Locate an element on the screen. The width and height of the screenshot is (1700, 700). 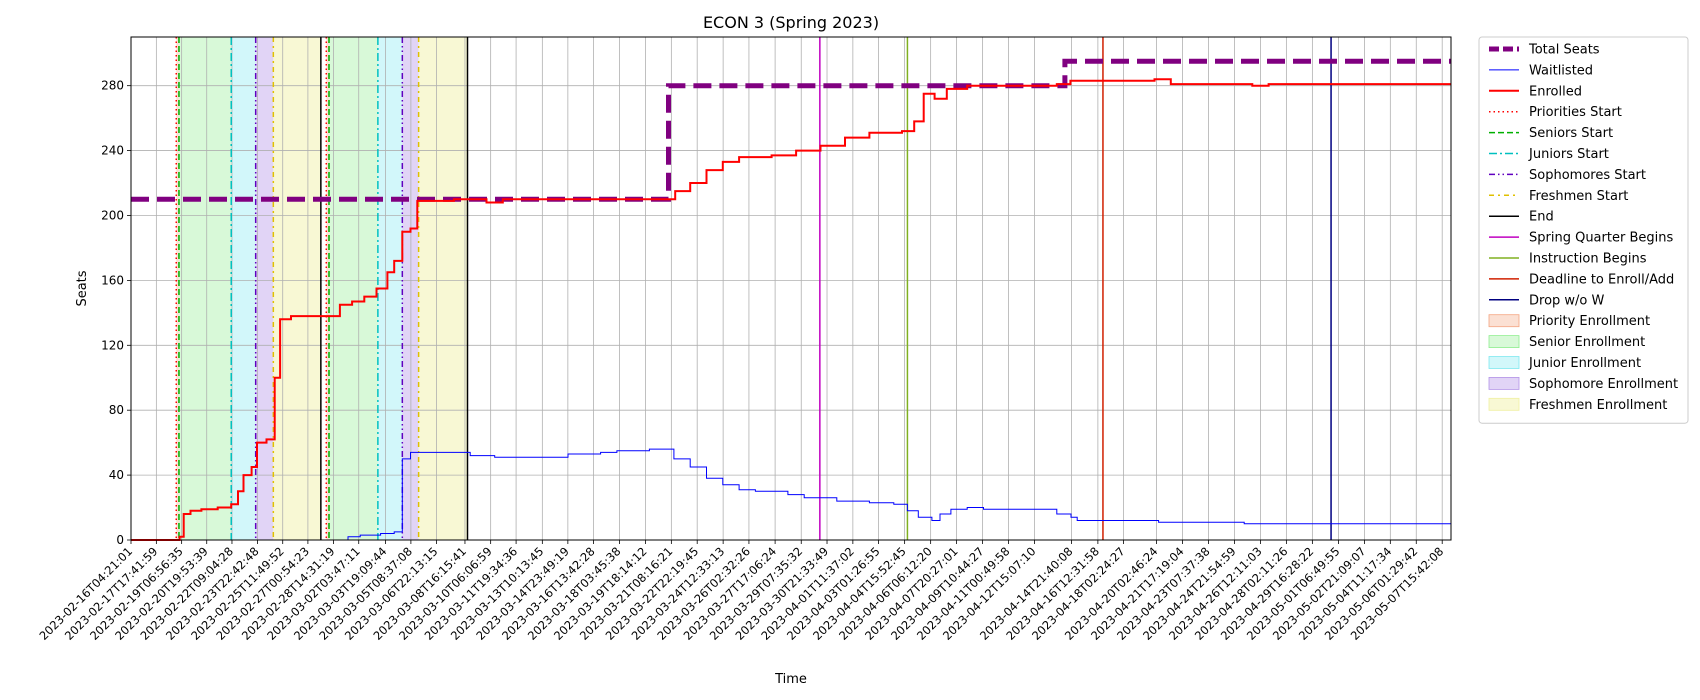
legend-label: Junior Enrollment is located at coordinates (1584, 363).